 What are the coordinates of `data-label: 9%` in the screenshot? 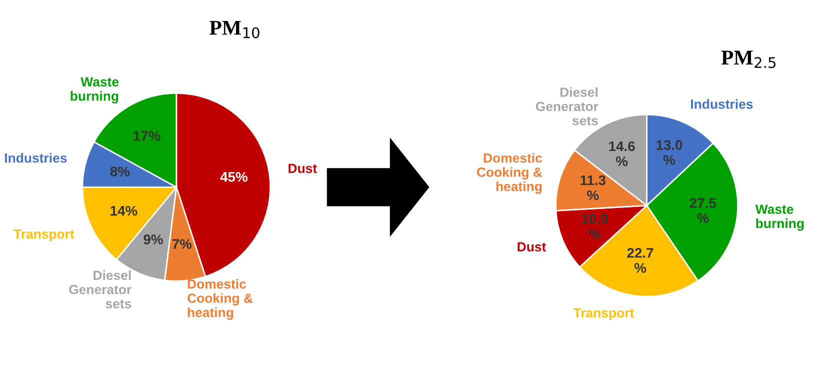 It's located at (153, 239).